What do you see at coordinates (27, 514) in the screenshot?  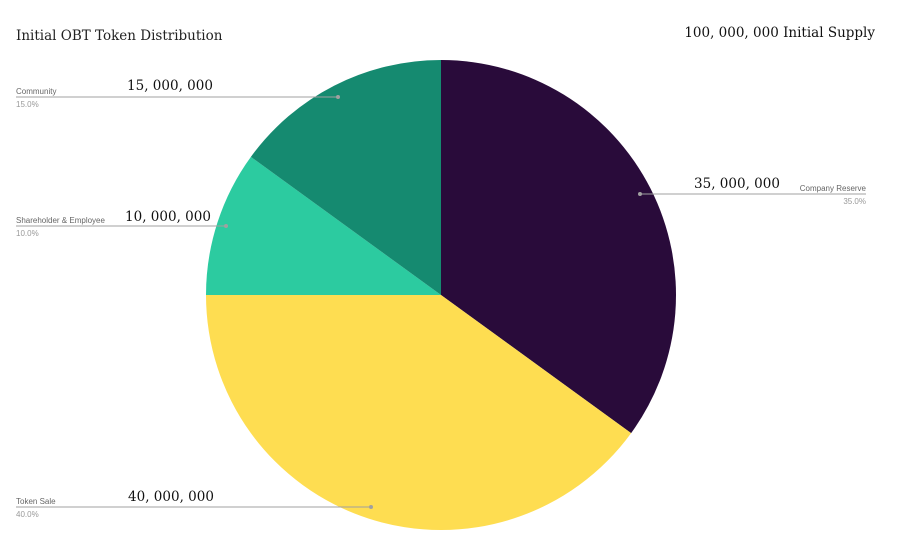 I see `slice-percent-token-sale: 40.0%` at bounding box center [27, 514].